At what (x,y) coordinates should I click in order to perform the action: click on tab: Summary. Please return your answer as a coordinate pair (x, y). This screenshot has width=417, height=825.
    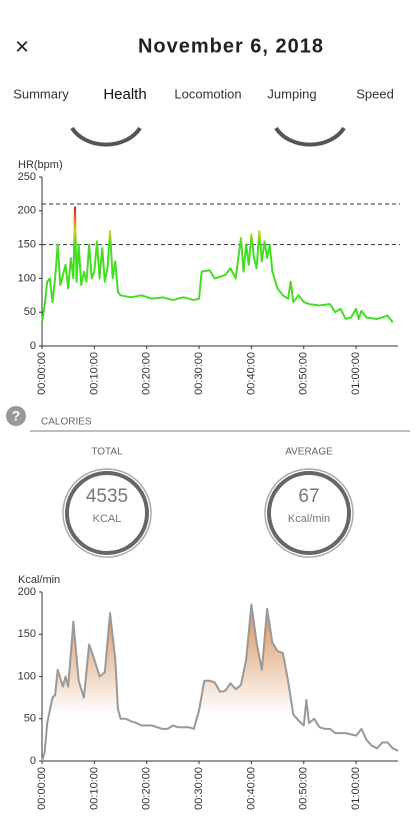
    Looking at the image, I should click on (41, 93).